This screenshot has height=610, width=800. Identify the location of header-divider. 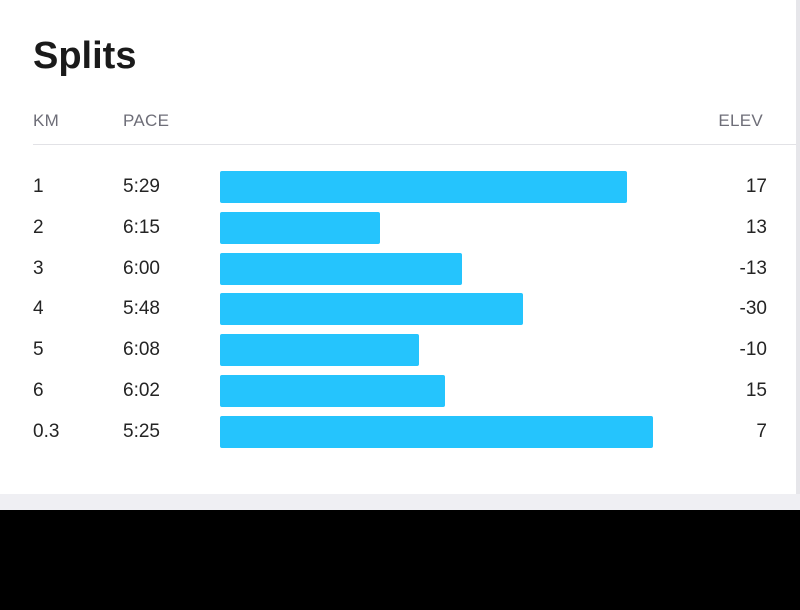
(416, 144).